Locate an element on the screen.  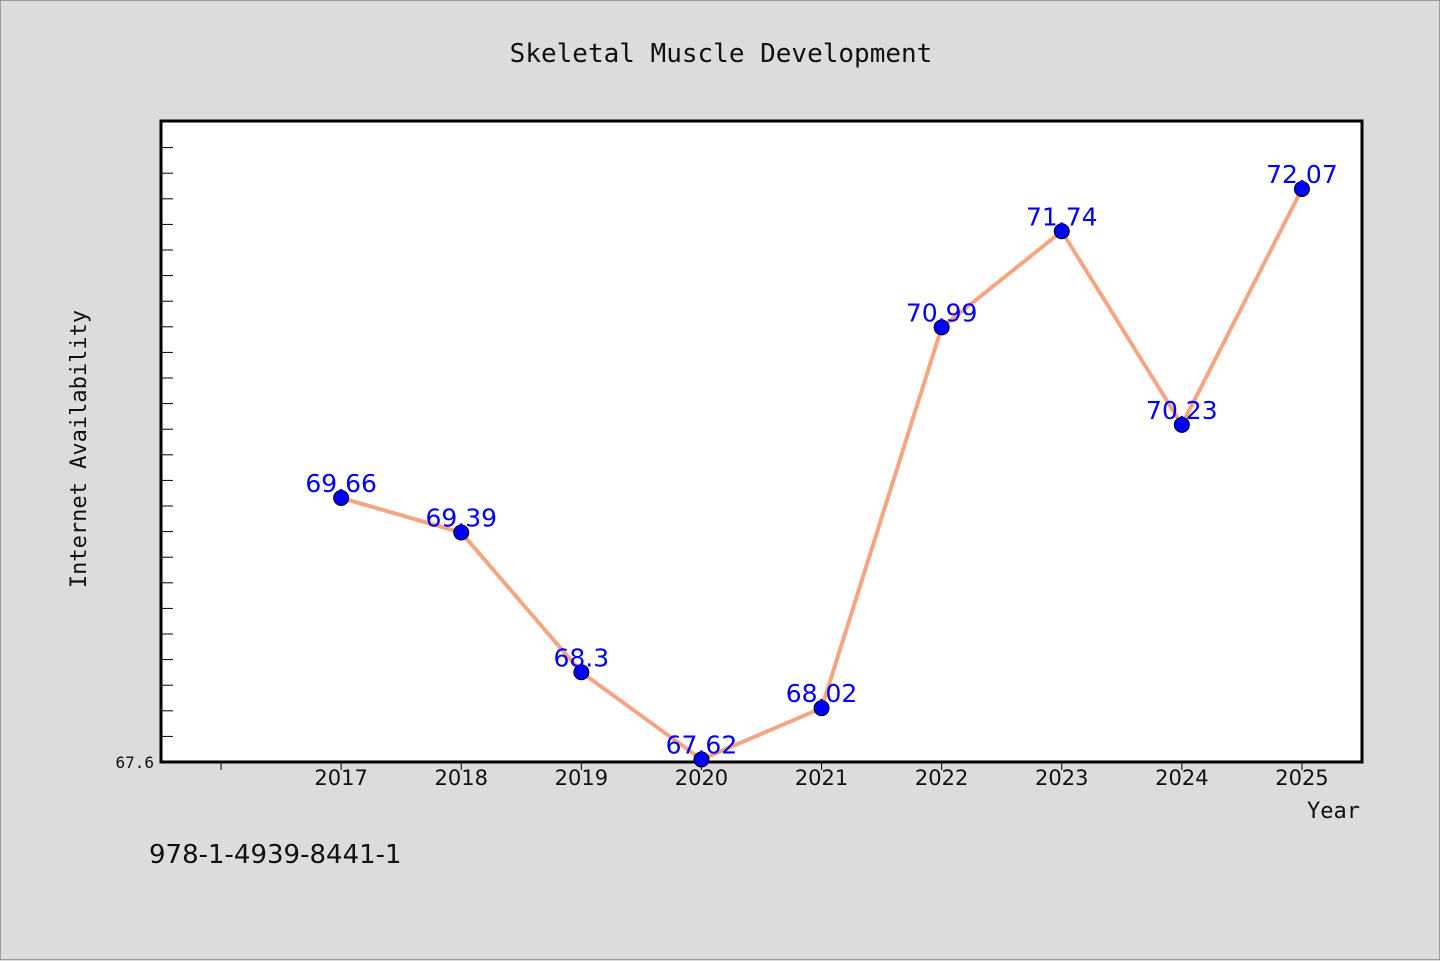
data-label: 69.66 is located at coordinates (341, 483).